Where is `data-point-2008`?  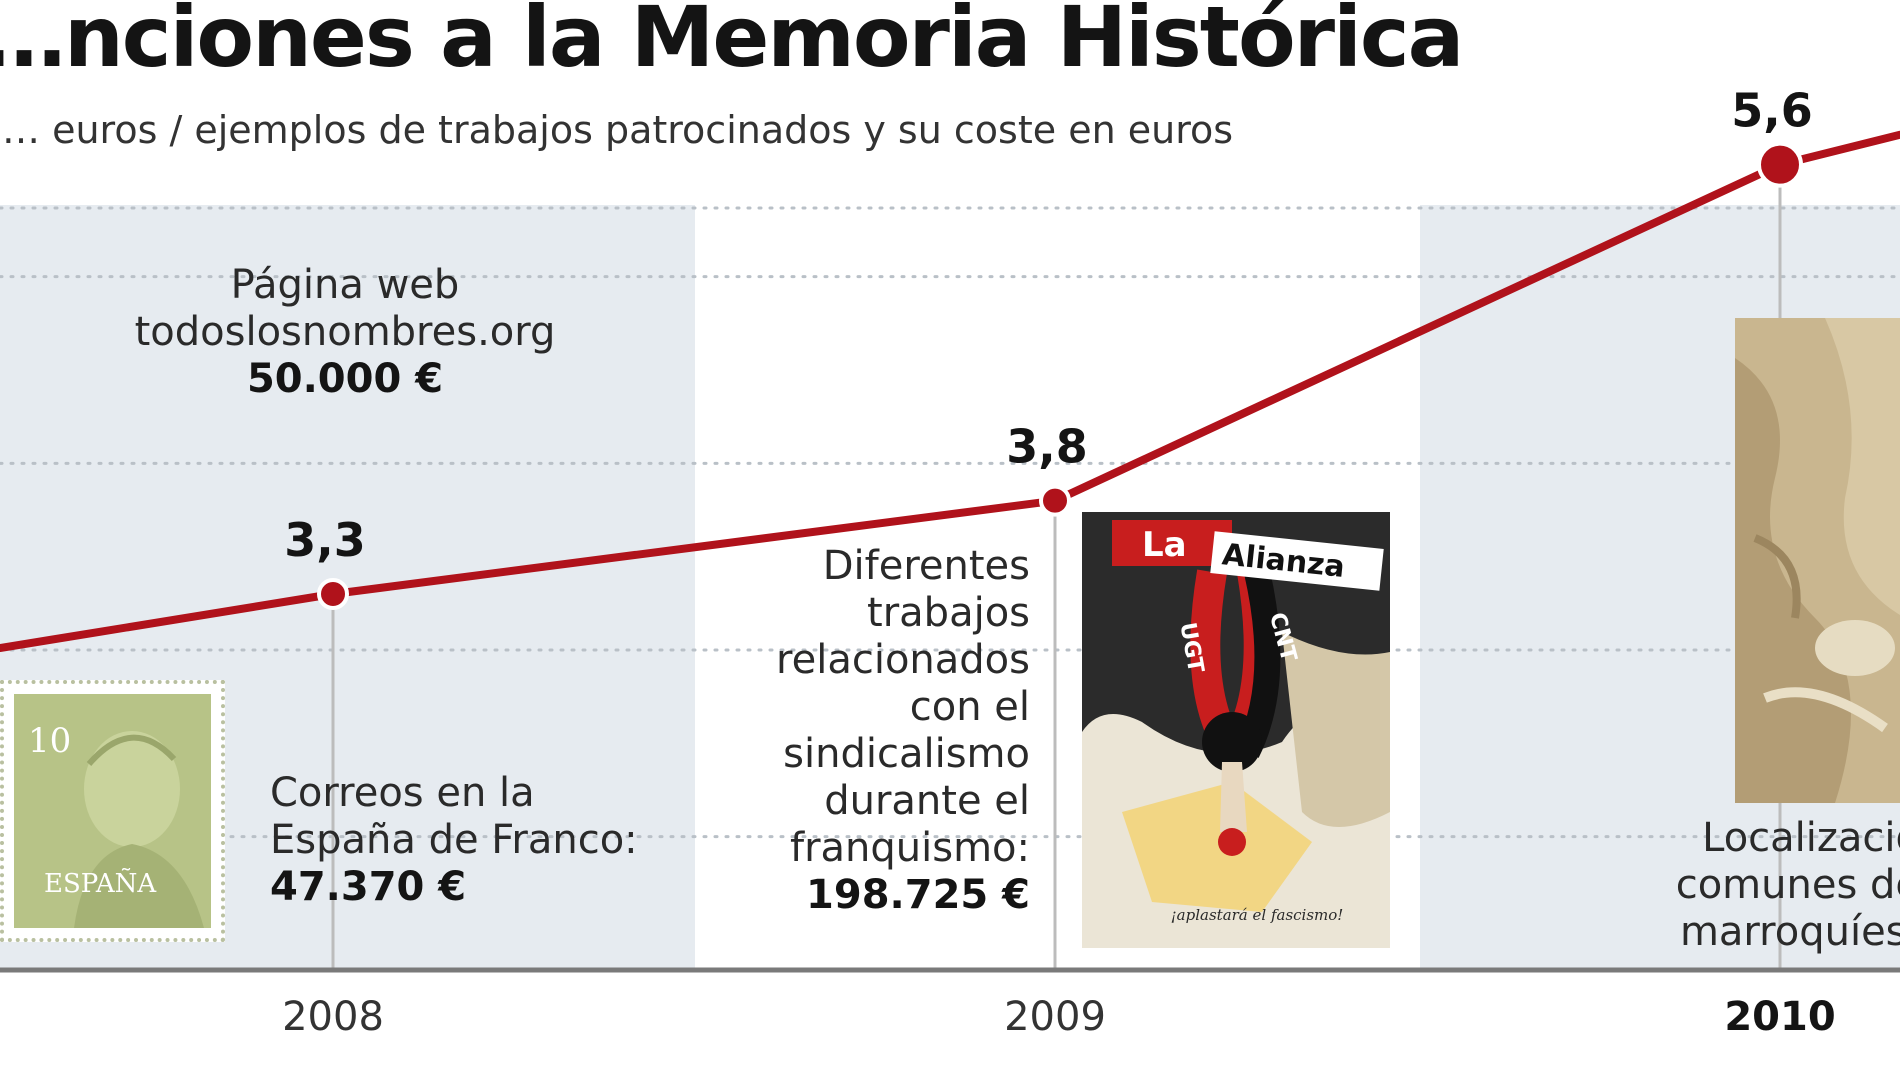 data-point-2008 is located at coordinates (333, 594).